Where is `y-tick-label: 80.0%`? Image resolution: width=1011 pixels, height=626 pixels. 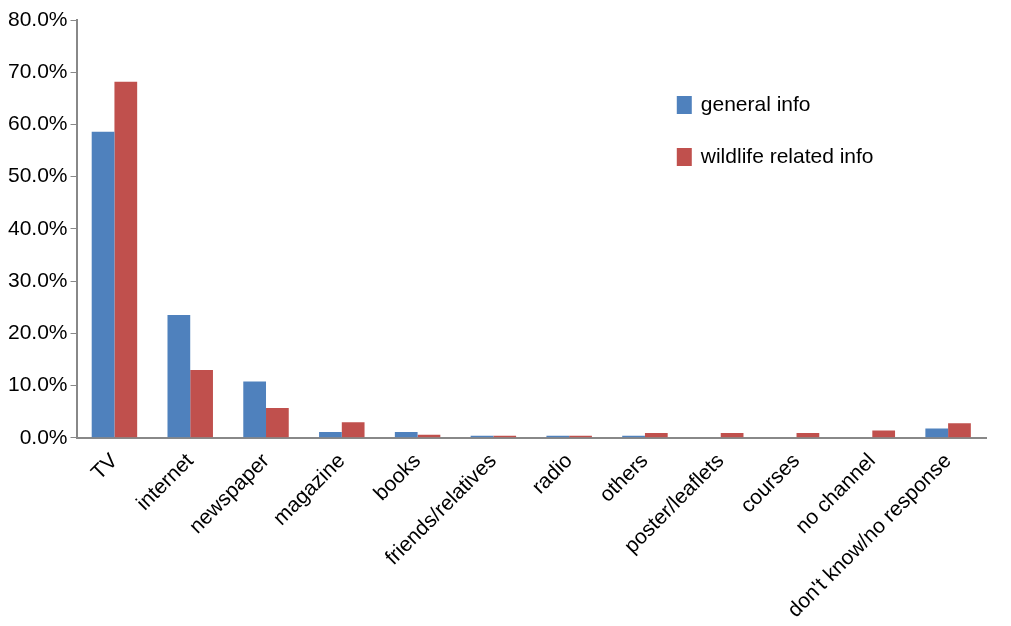 y-tick-label: 80.0% is located at coordinates (38, 18).